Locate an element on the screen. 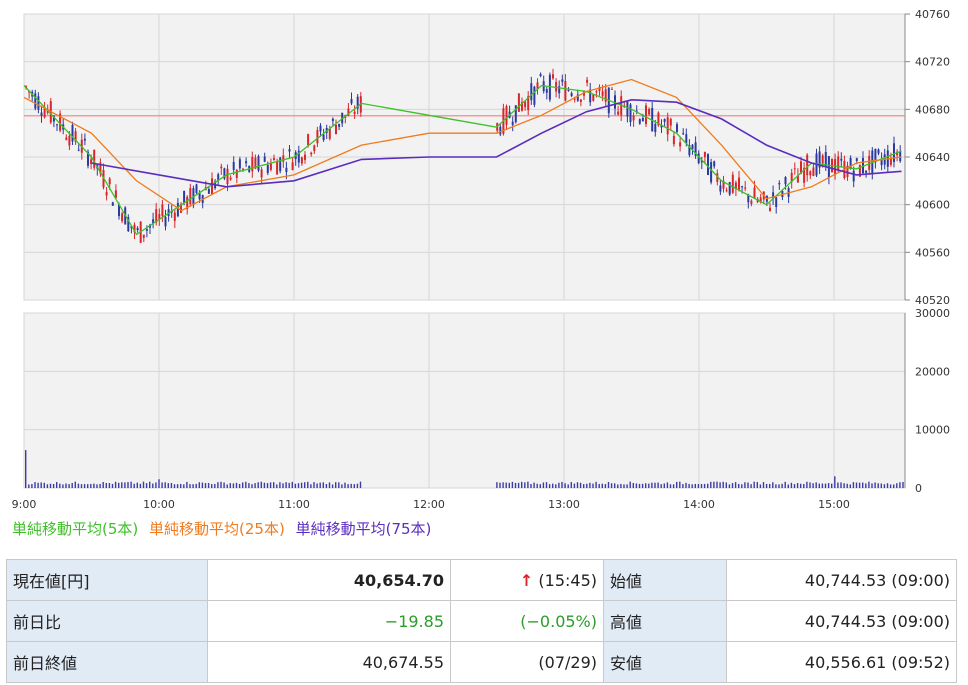 The width and height of the screenshot is (968, 685). low-value: 40,556.61 (09:52) is located at coordinates (841, 662).